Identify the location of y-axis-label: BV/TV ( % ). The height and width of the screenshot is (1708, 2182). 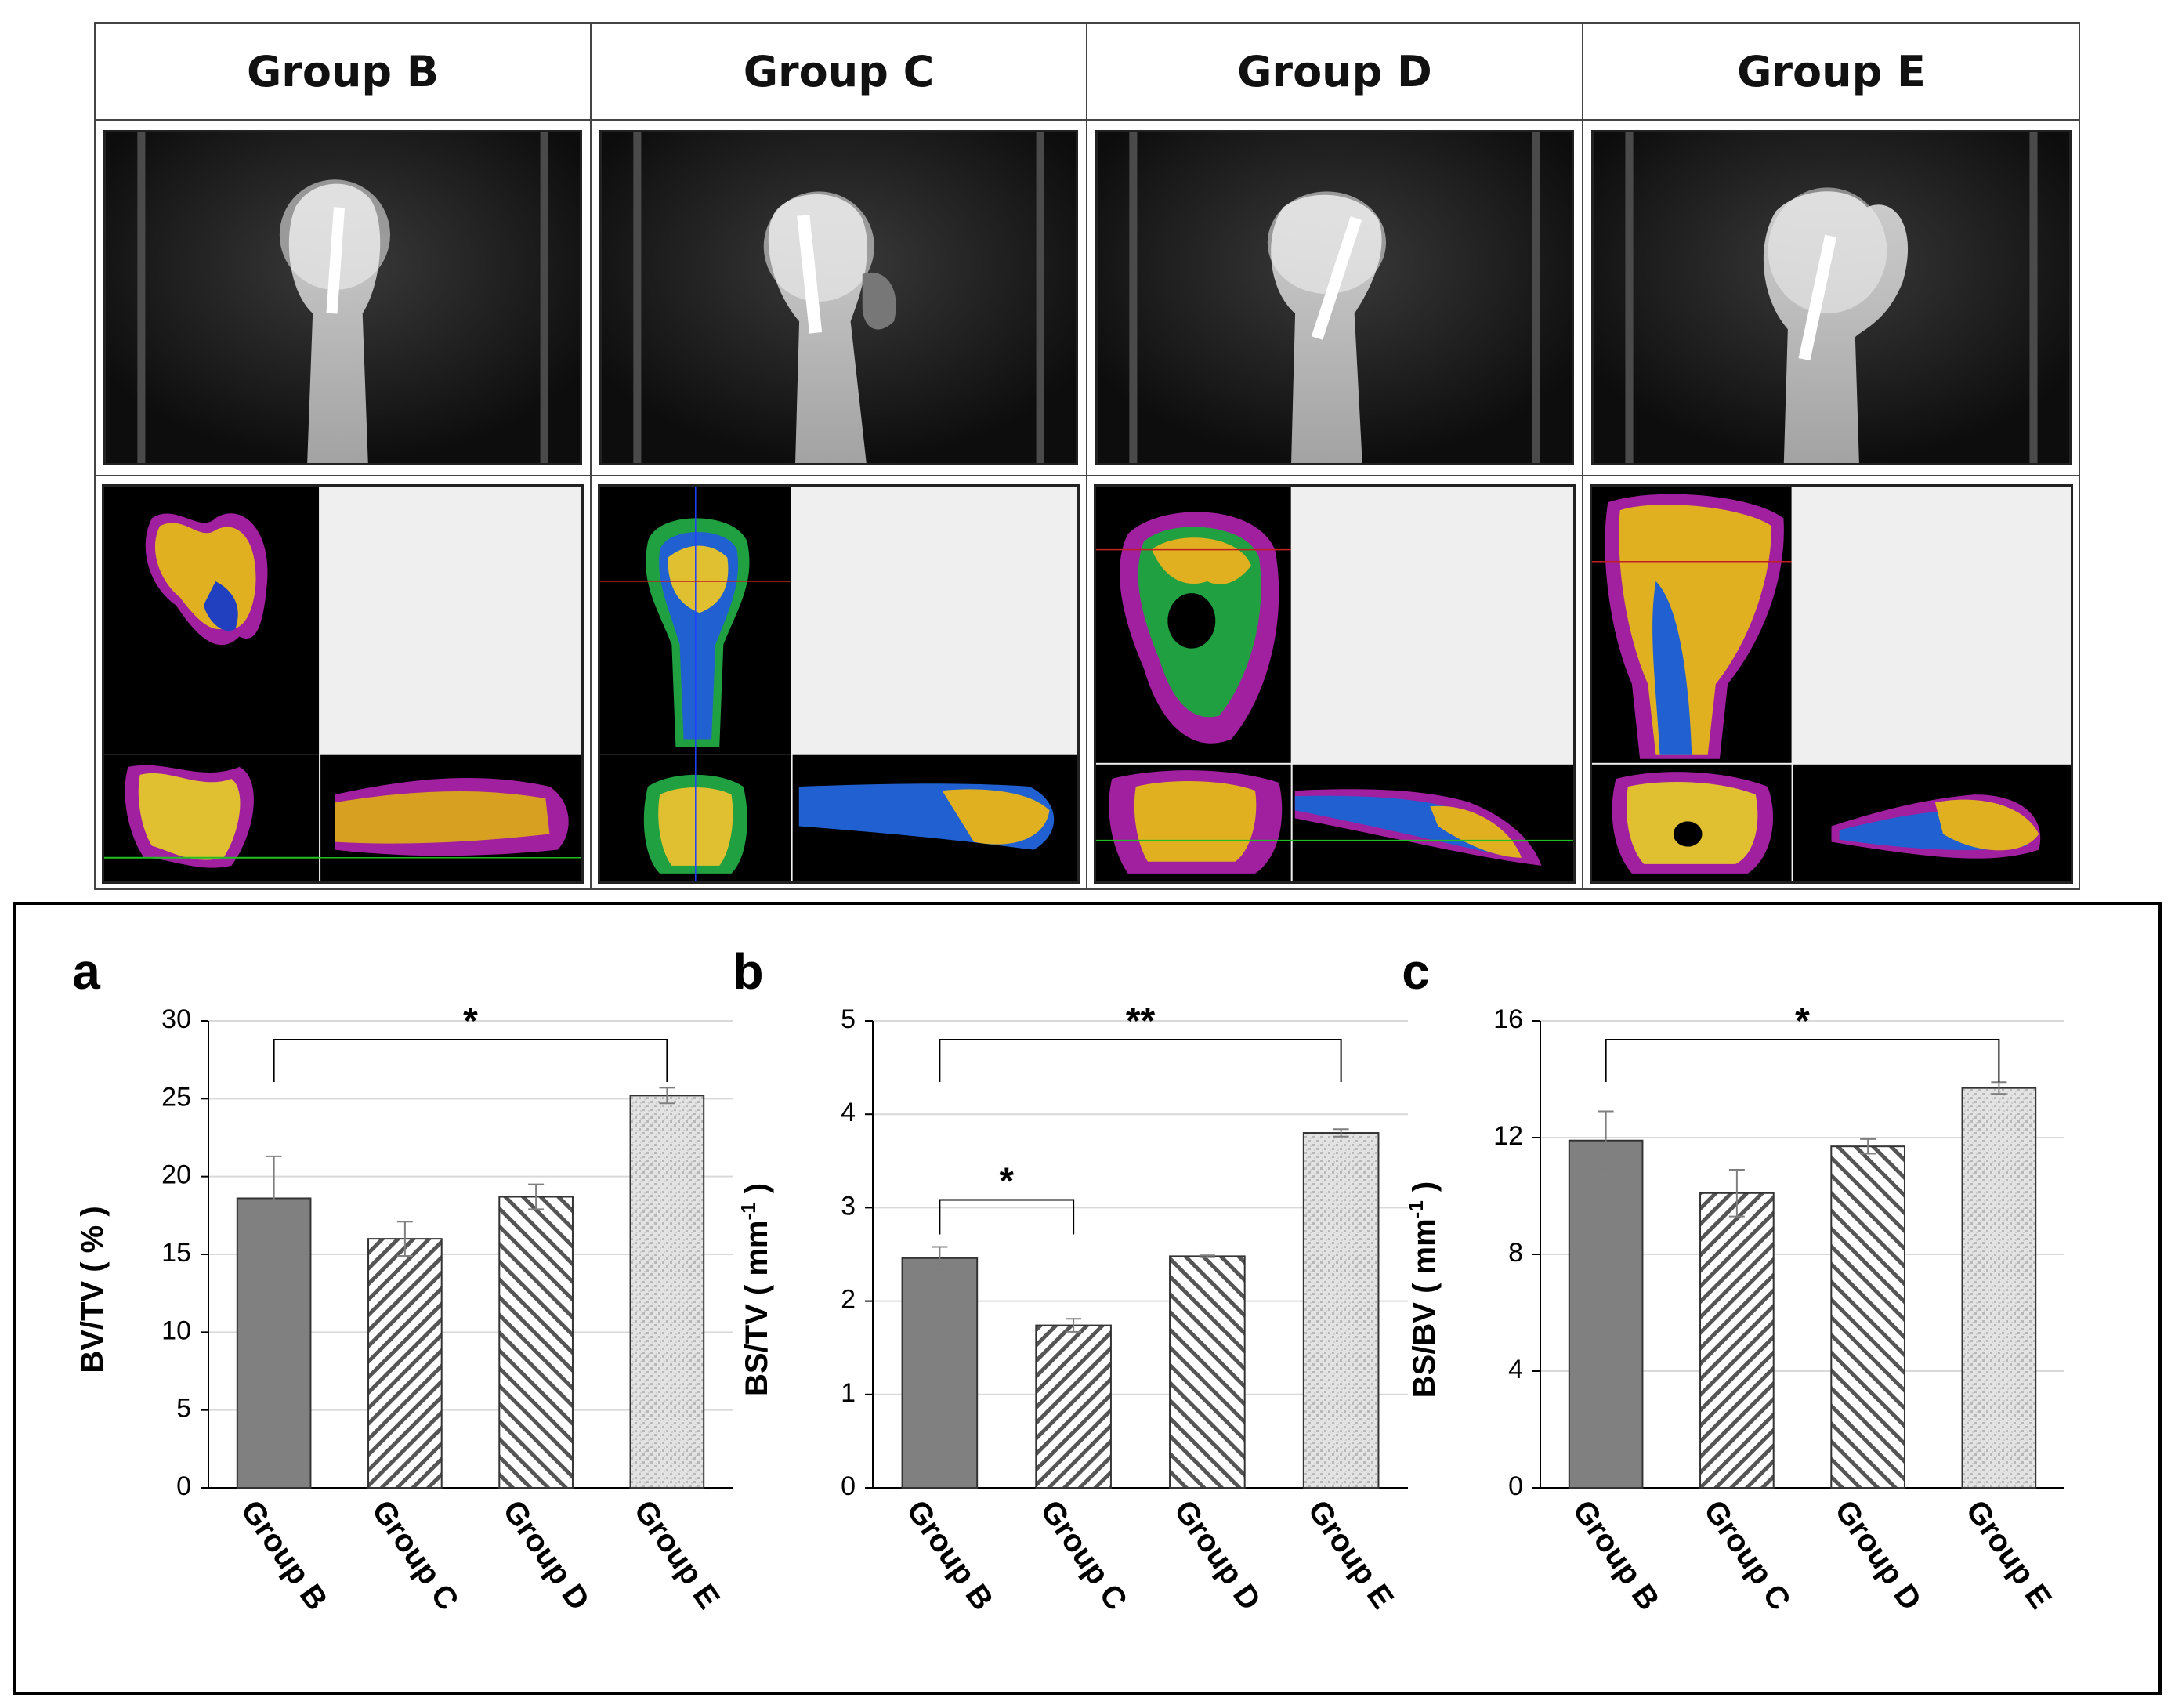
(92, 1289).